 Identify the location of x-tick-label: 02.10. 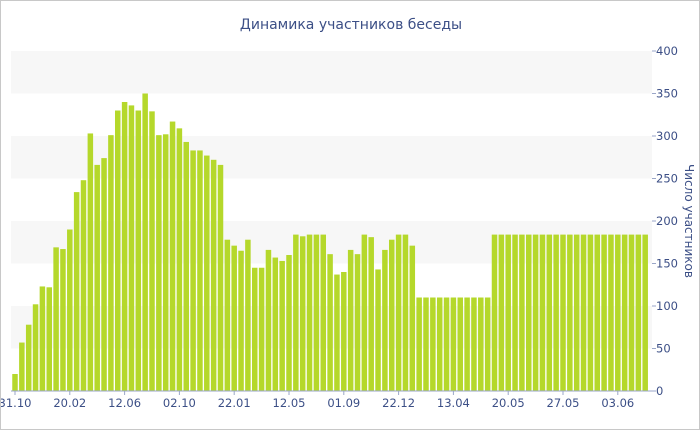
(179, 403).